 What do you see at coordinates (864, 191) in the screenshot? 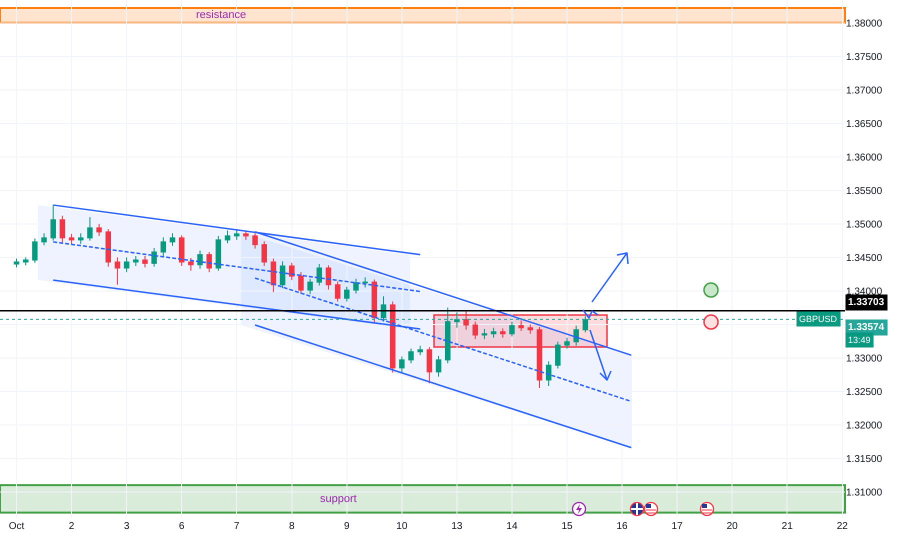
I see `y-tick-label: 1.35500` at bounding box center [864, 191].